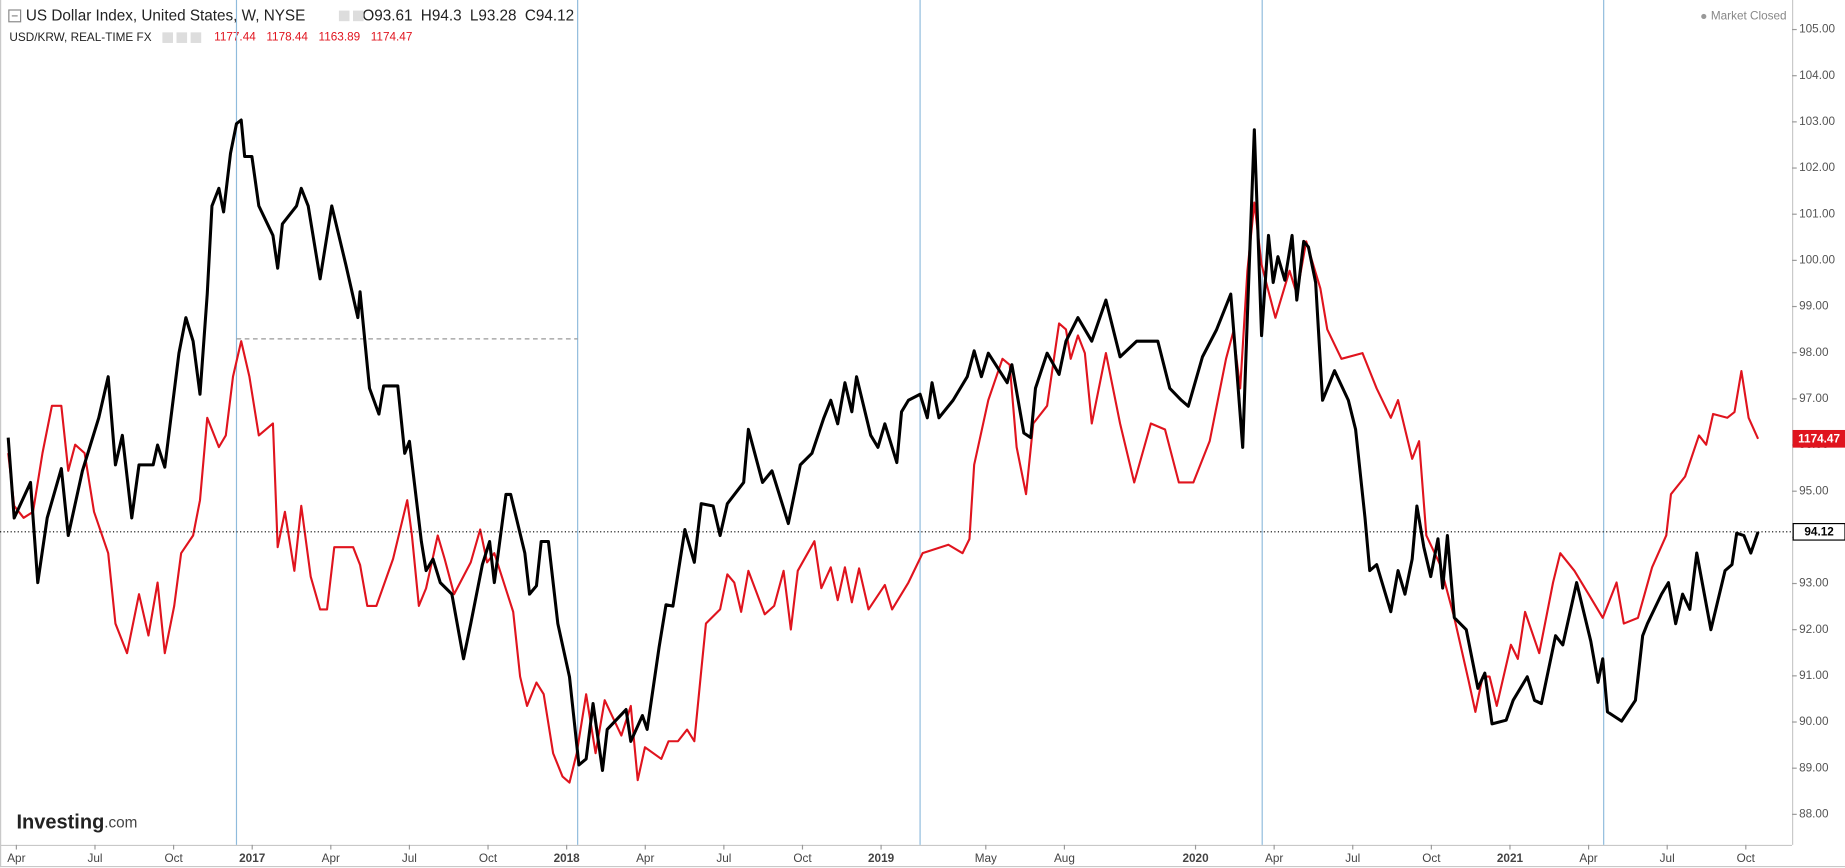 This screenshot has height=868, width=1845. What do you see at coordinates (392, 37) in the screenshot?
I see `ohlc-value: 1174.47` at bounding box center [392, 37].